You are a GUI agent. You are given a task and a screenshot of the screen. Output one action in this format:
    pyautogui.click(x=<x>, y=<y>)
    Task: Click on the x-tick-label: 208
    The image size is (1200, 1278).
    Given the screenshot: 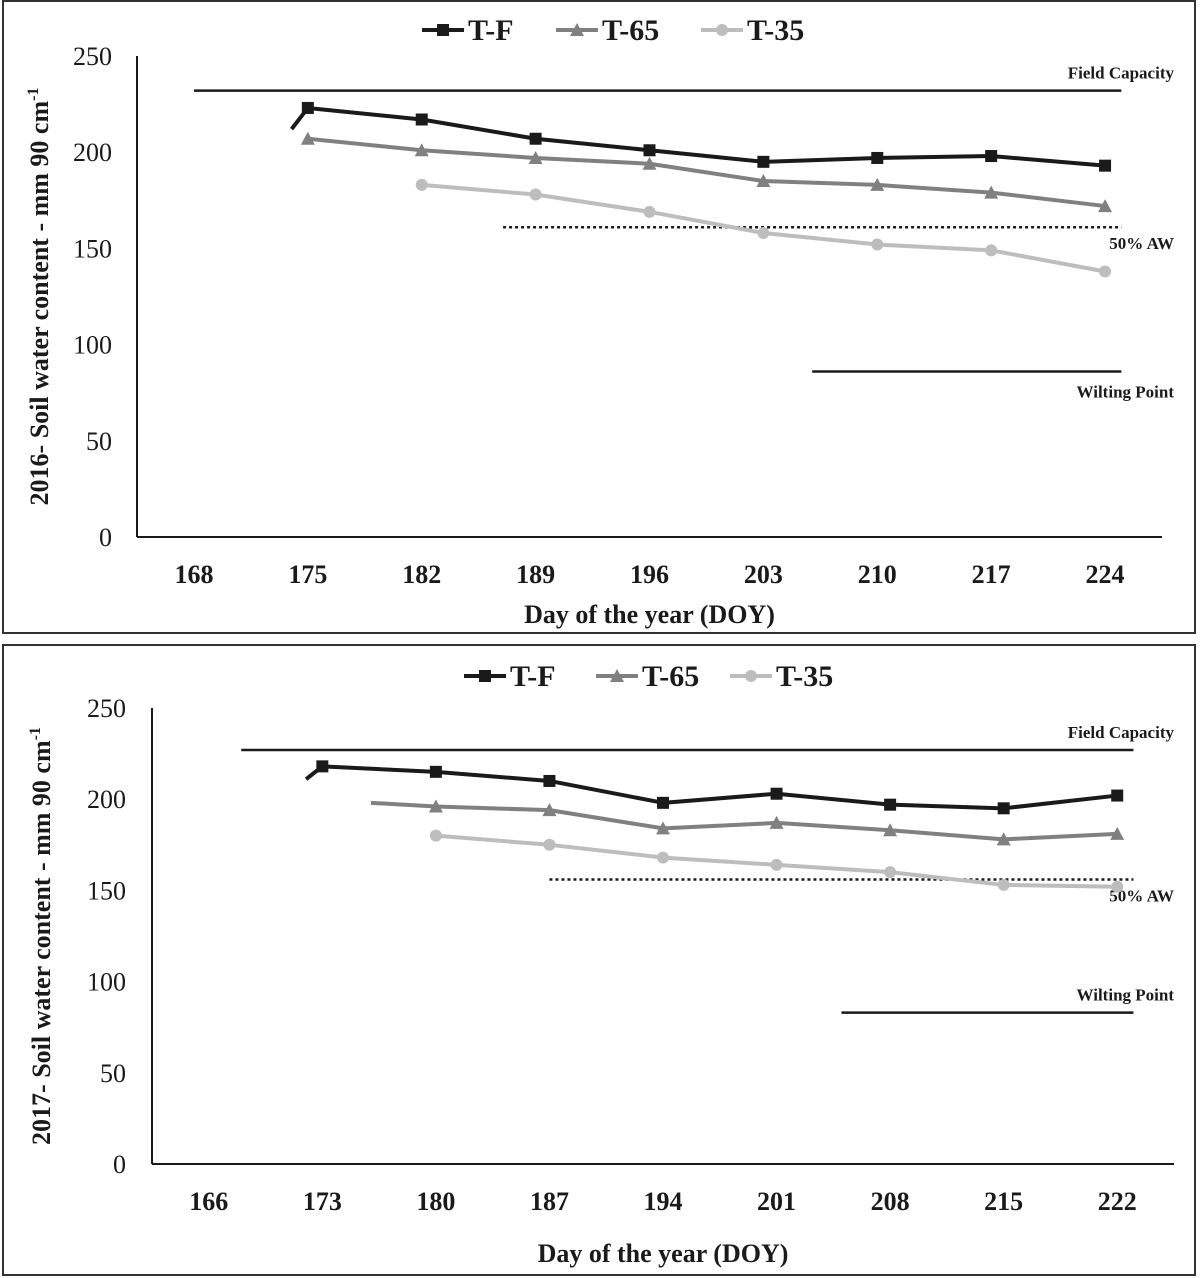 What is the action you would take?
    pyautogui.click(x=890, y=1201)
    